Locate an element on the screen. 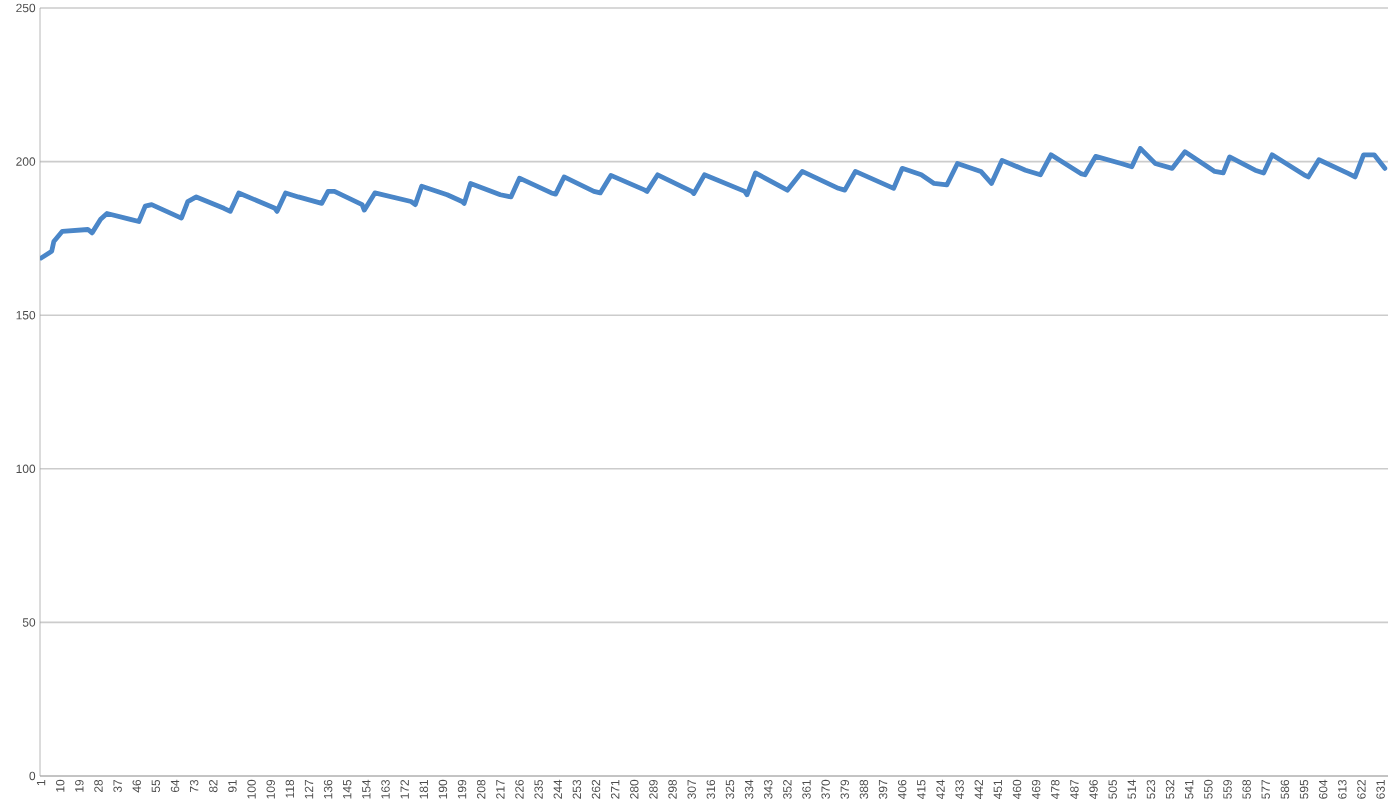  line-series is located at coordinates (714, 203).